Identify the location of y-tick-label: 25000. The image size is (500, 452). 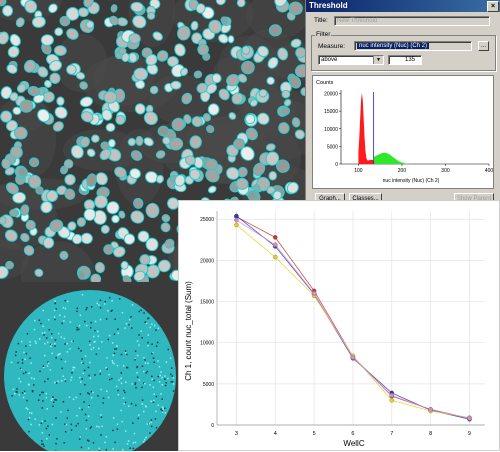
(207, 220).